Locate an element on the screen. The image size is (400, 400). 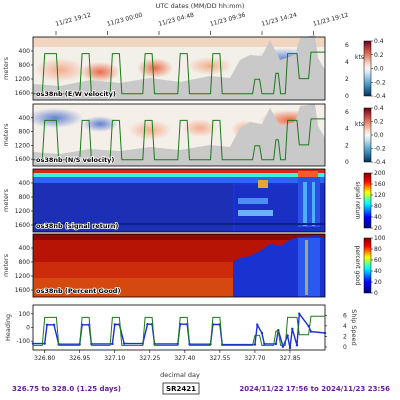
colorbar-tick-label: -0.4 is located at coordinates (380, 96).